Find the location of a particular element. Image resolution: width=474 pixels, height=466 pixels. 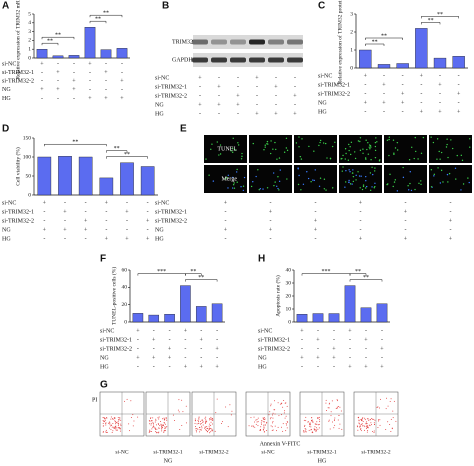

y-tick-label: 40 is located at coordinates (289, 270).